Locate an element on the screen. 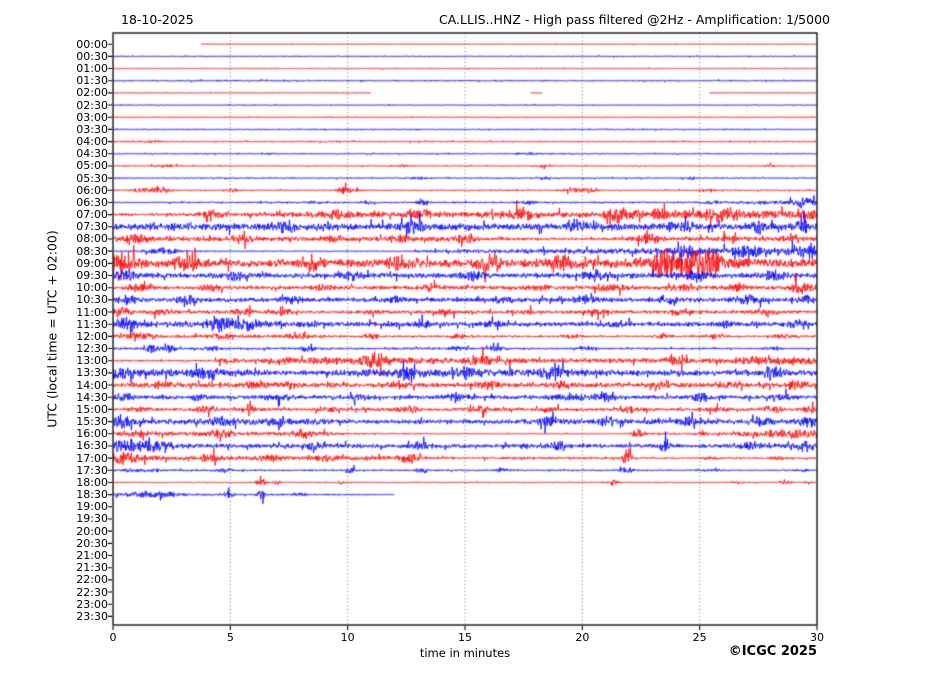 The height and width of the screenshot is (696, 927). y-tick-label: 04:00 is located at coordinates (92, 142).